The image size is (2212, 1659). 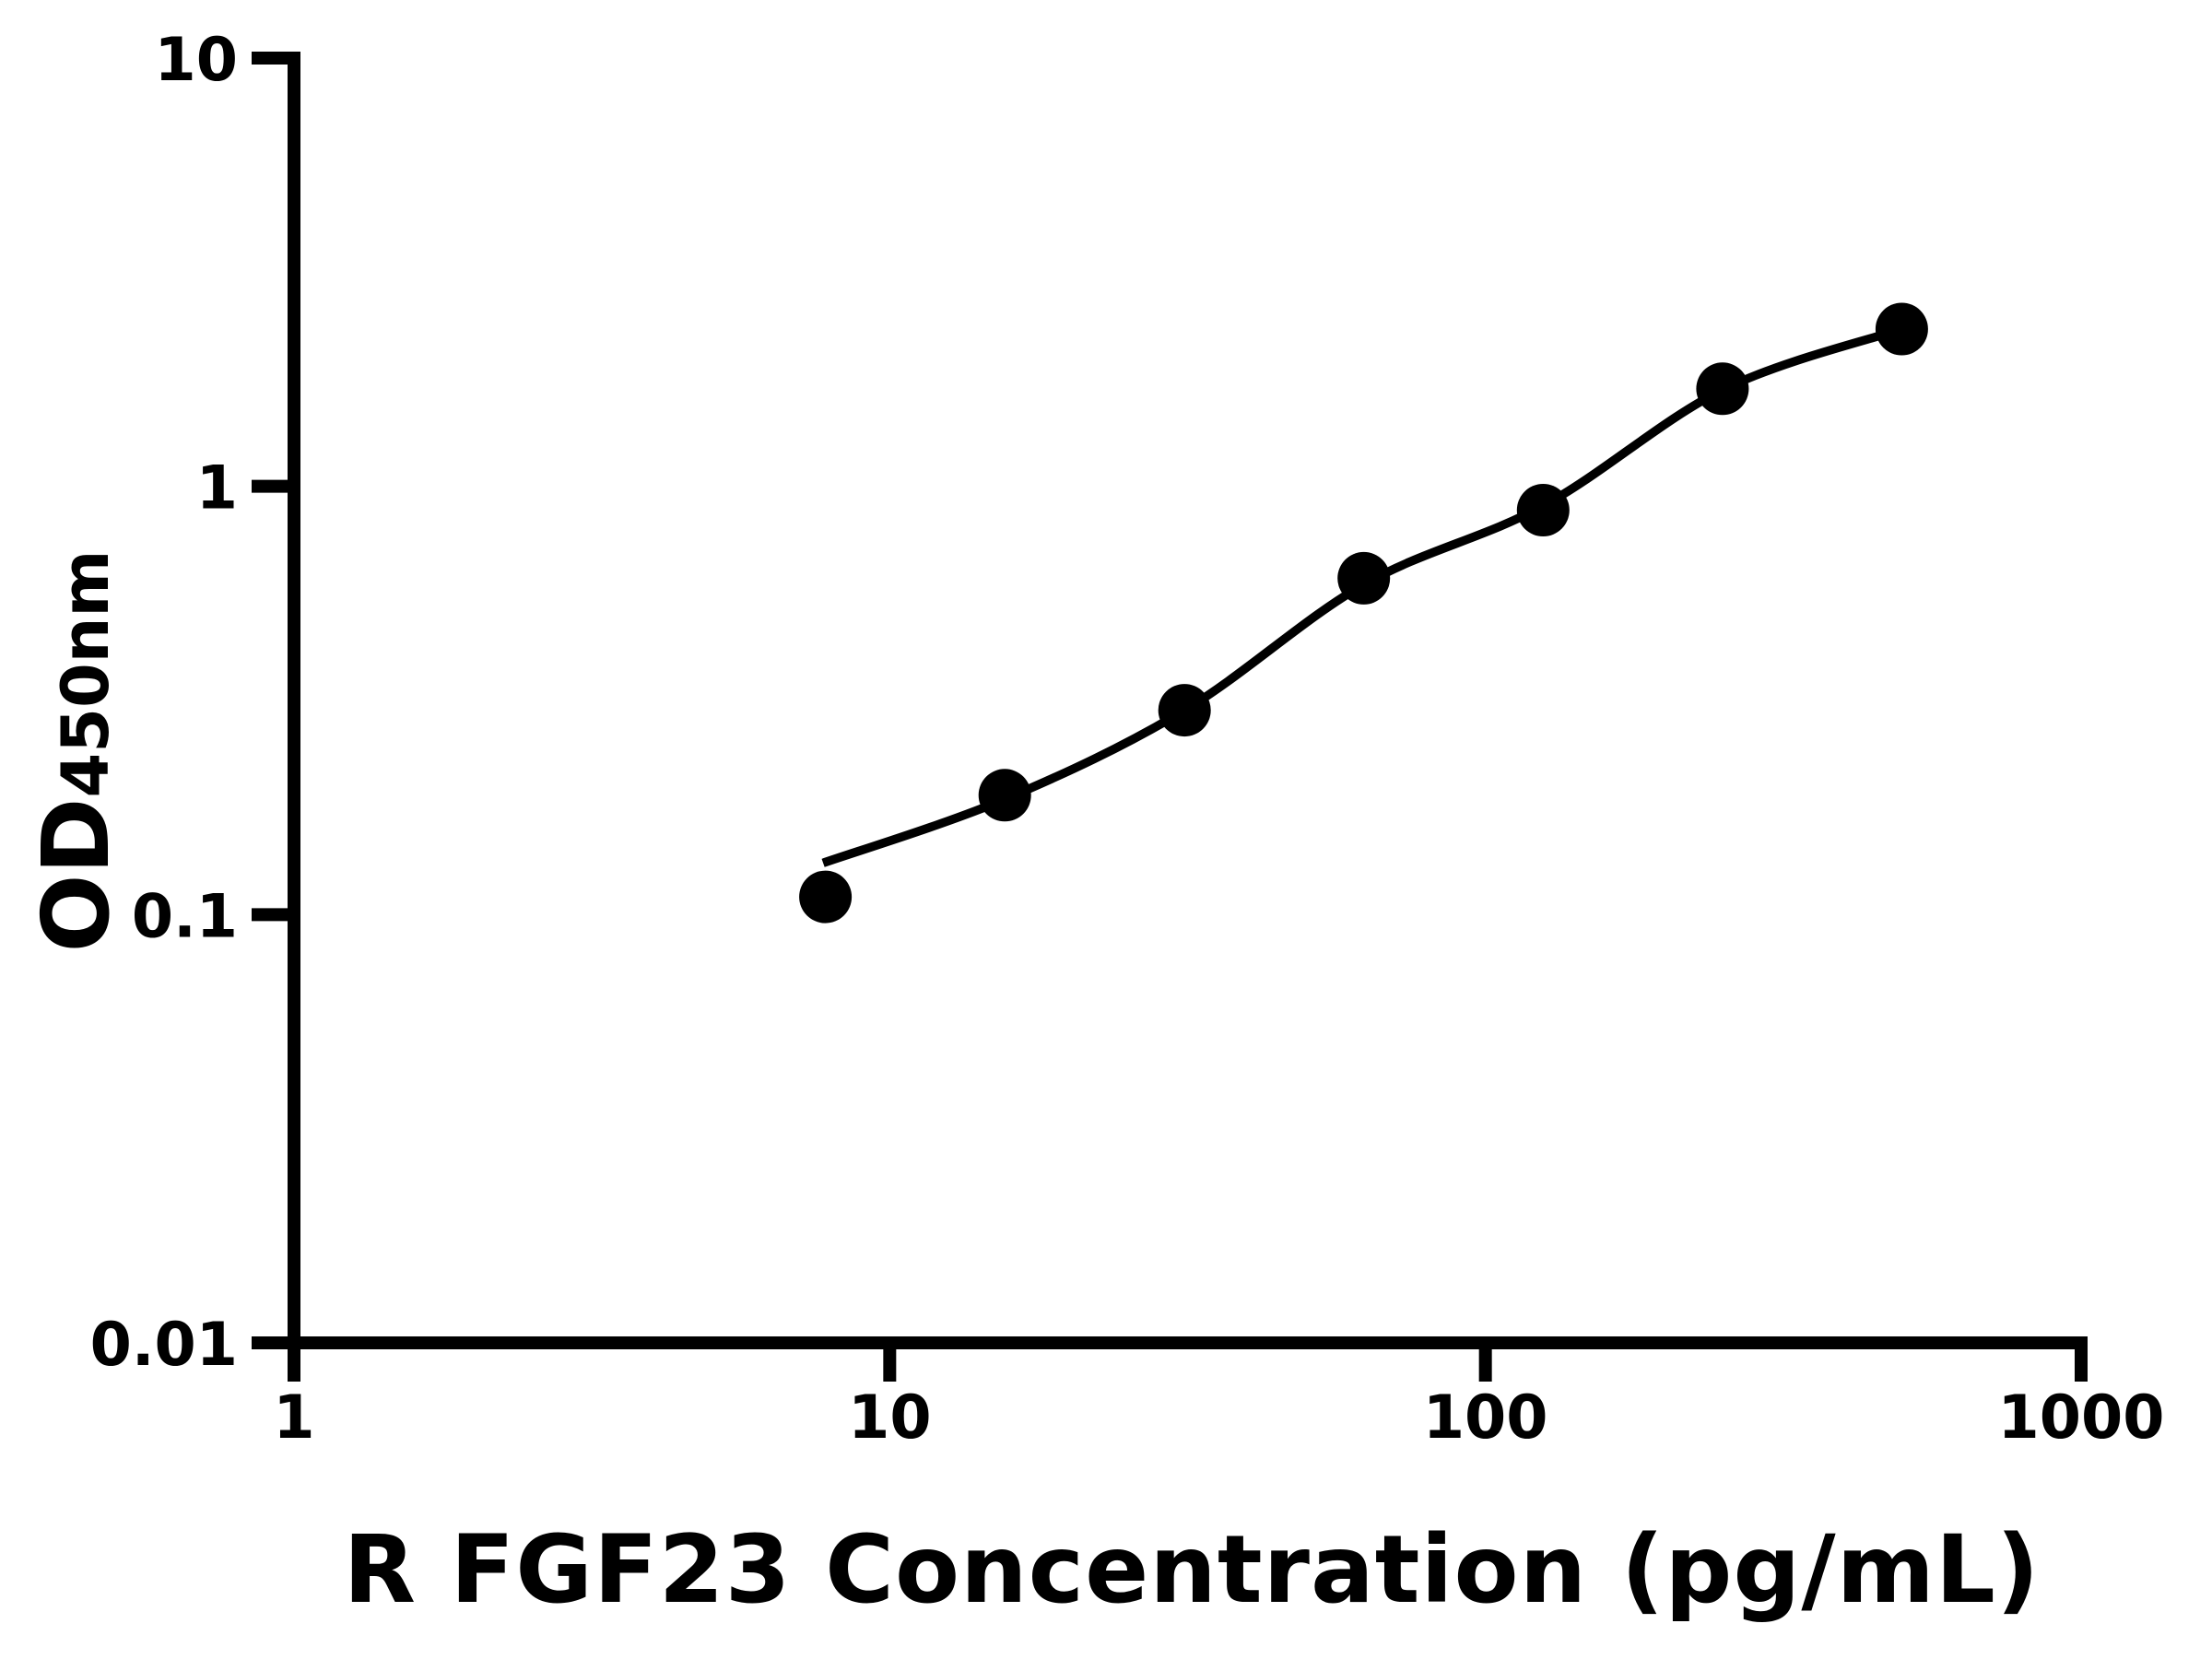 What do you see at coordinates (293, 1418) in the screenshot?
I see `x-axis-tick-label: 1` at bounding box center [293, 1418].